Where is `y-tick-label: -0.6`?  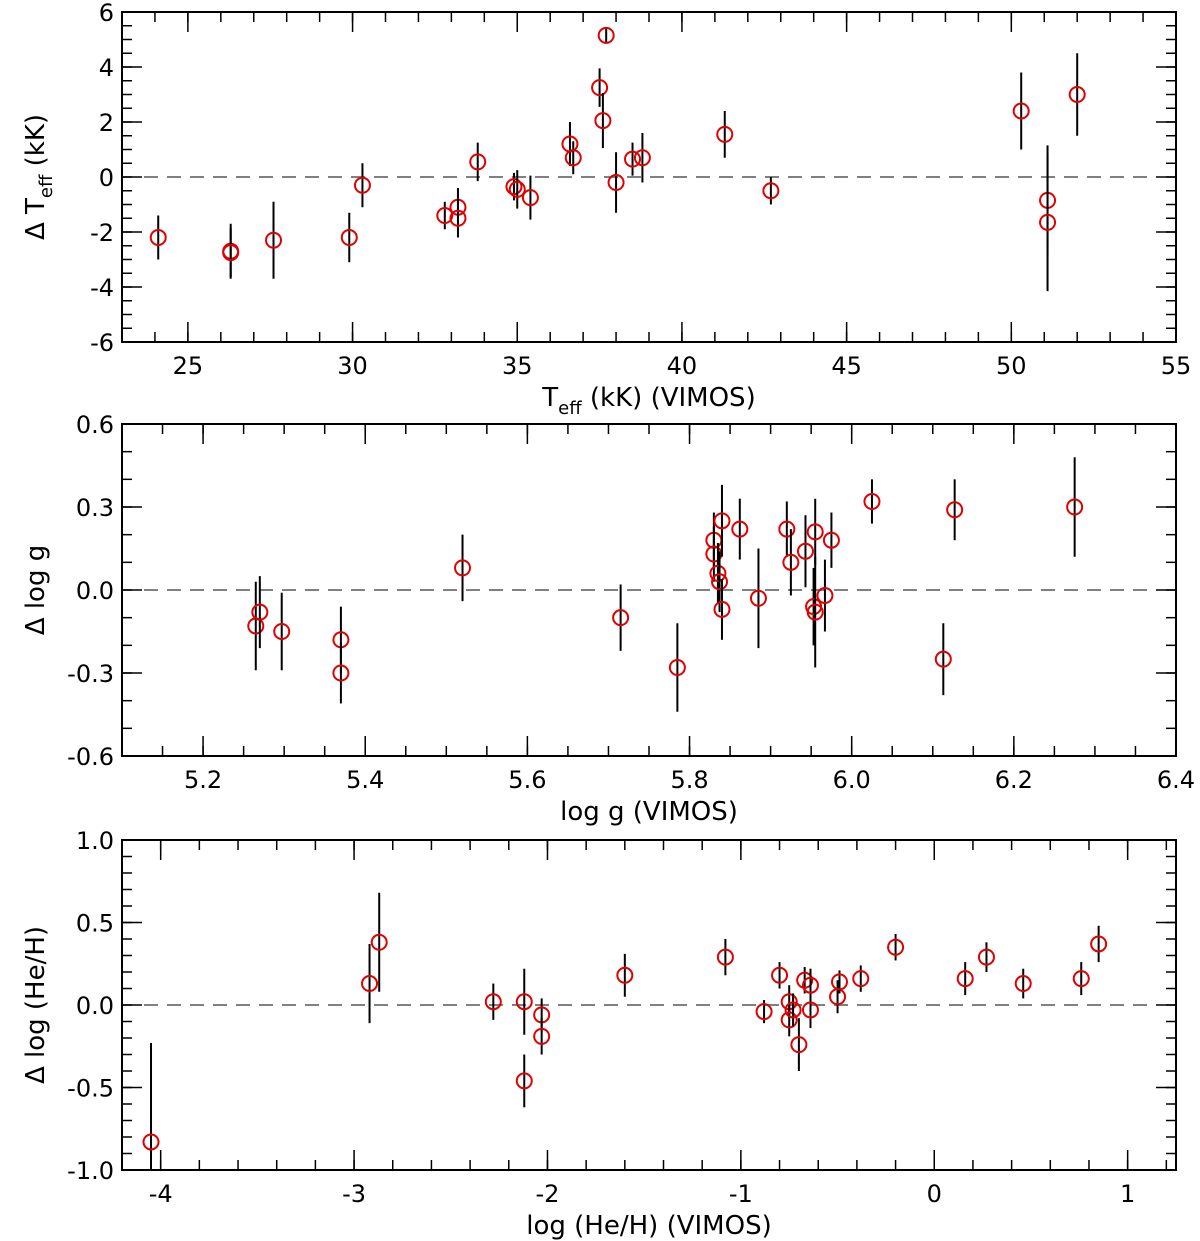 y-tick-label: -0.6 is located at coordinates (90, 757).